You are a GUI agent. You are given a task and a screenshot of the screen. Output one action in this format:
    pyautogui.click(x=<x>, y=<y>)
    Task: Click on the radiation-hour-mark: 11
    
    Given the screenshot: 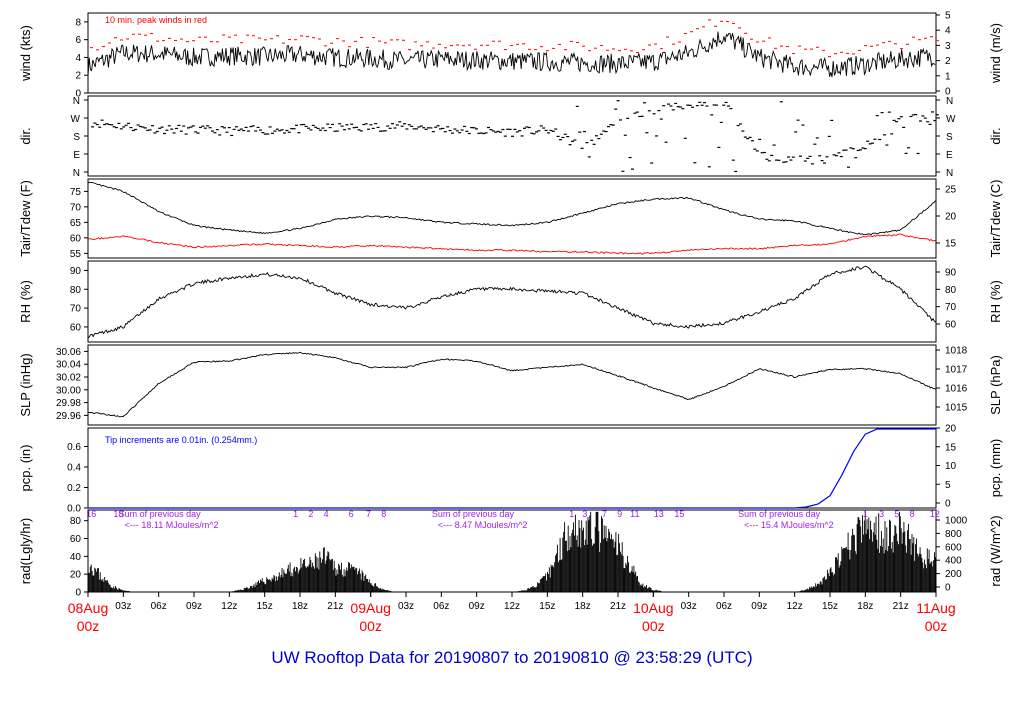 What is the action you would take?
    pyautogui.click(x=634, y=514)
    